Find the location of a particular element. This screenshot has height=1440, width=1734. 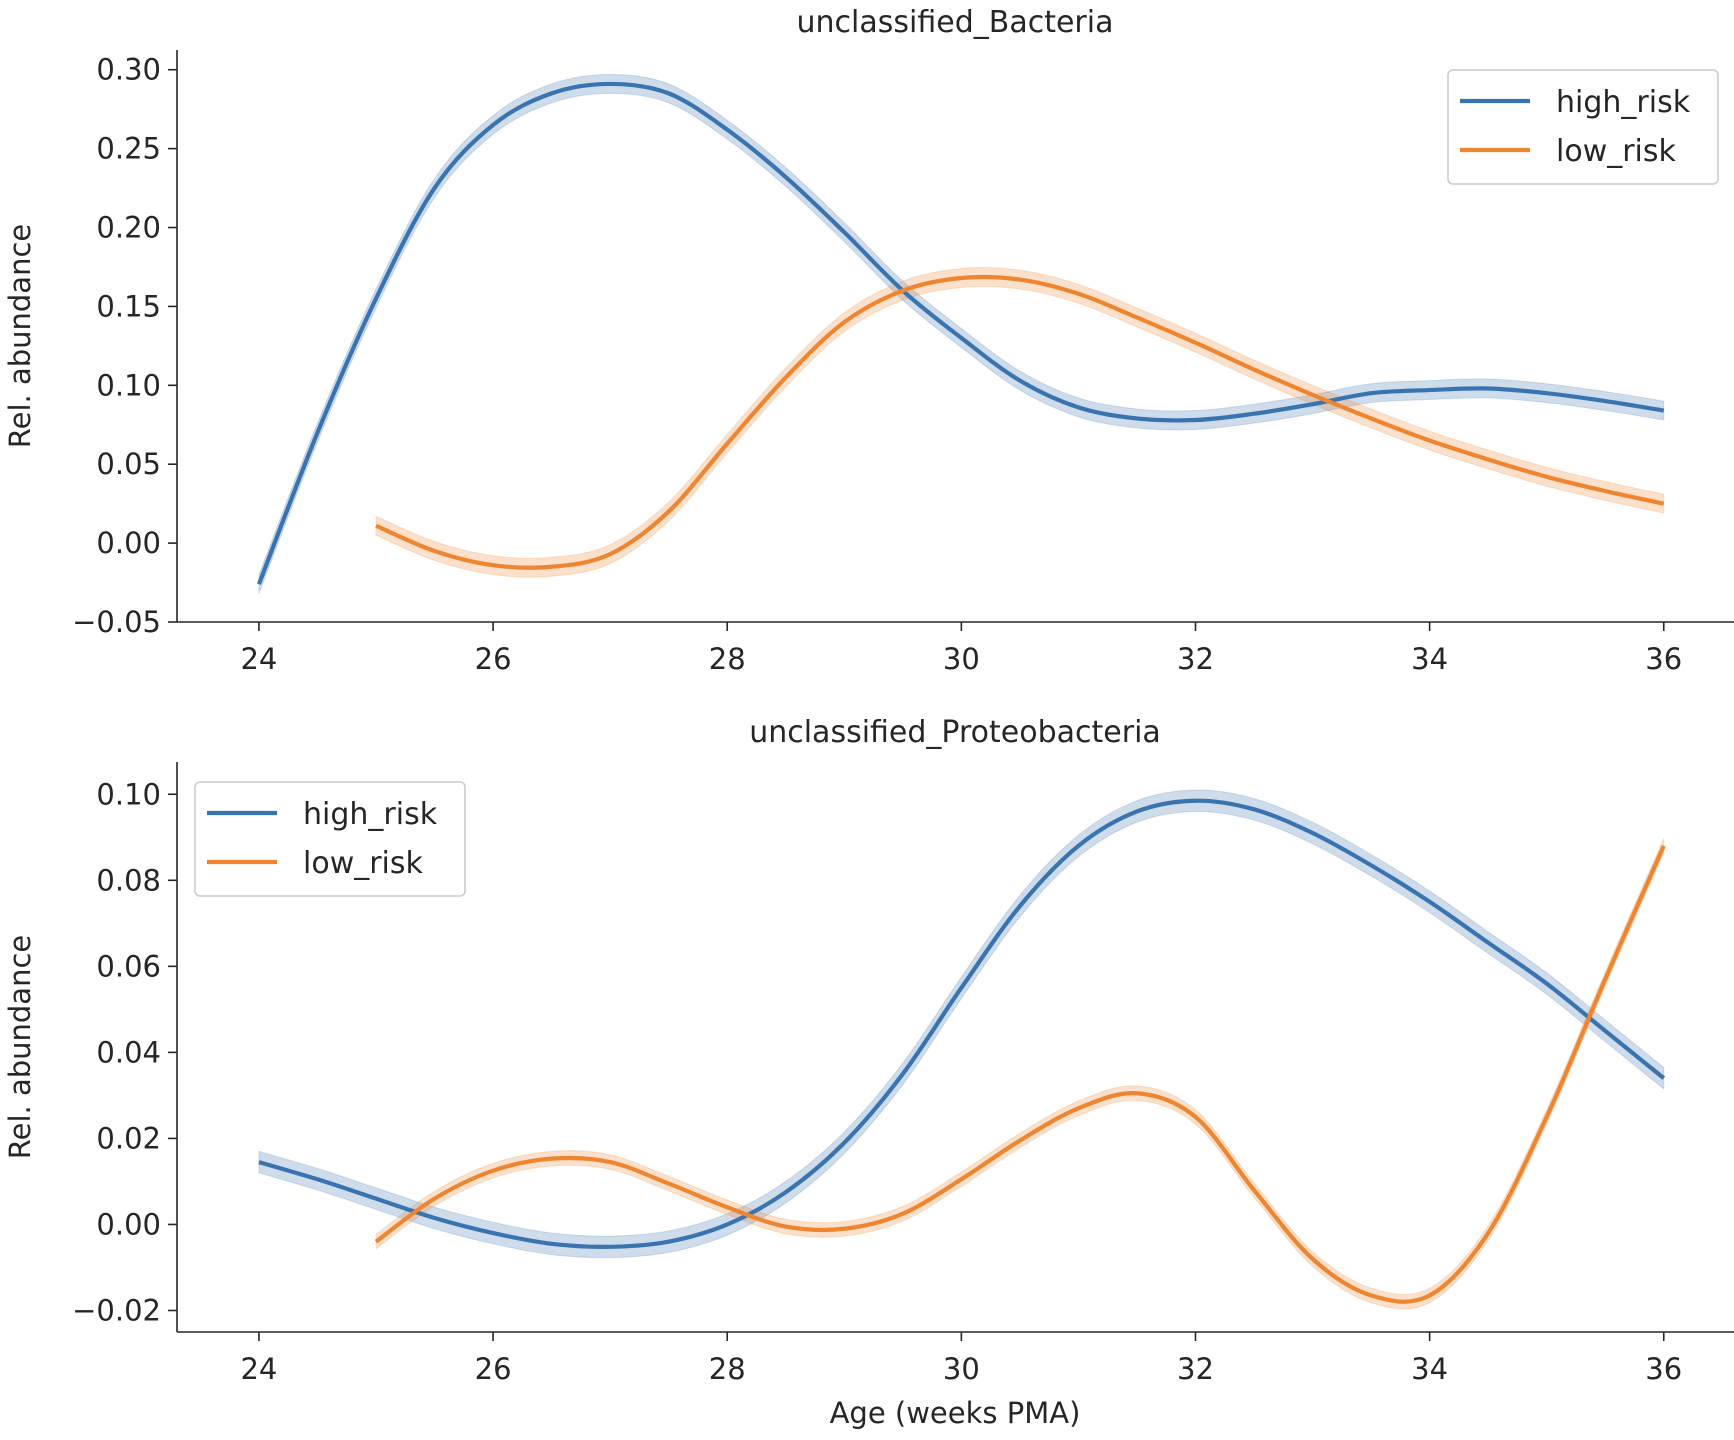

chart-title: unclassified_Proteobacteria is located at coordinates (955, 732).